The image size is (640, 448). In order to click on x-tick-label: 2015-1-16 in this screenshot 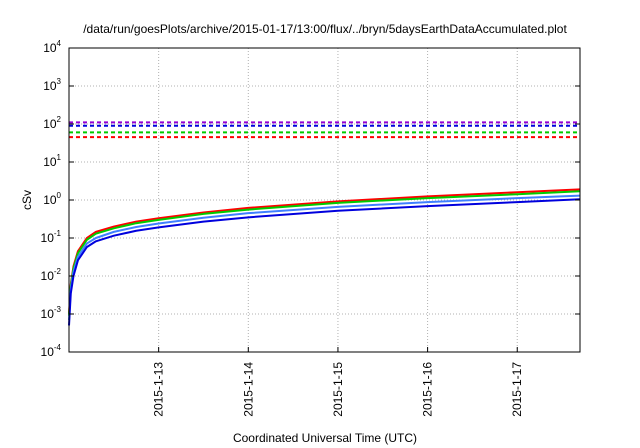, I will do `click(428, 389)`.